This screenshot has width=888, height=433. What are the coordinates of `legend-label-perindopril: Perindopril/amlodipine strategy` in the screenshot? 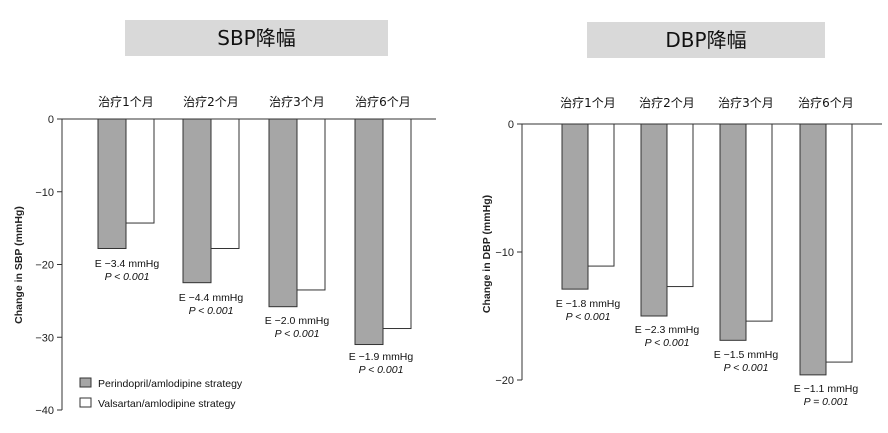 It's located at (170, 384).